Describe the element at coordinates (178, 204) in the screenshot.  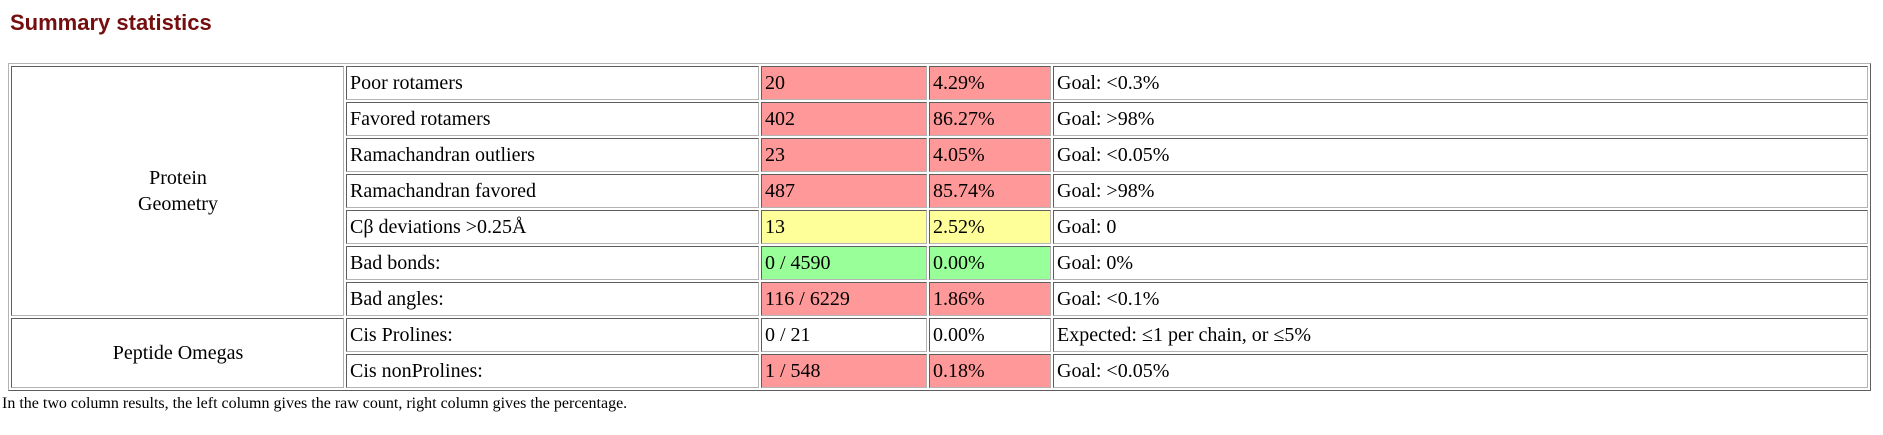
I see `group-label-line: Geometry` at that location.